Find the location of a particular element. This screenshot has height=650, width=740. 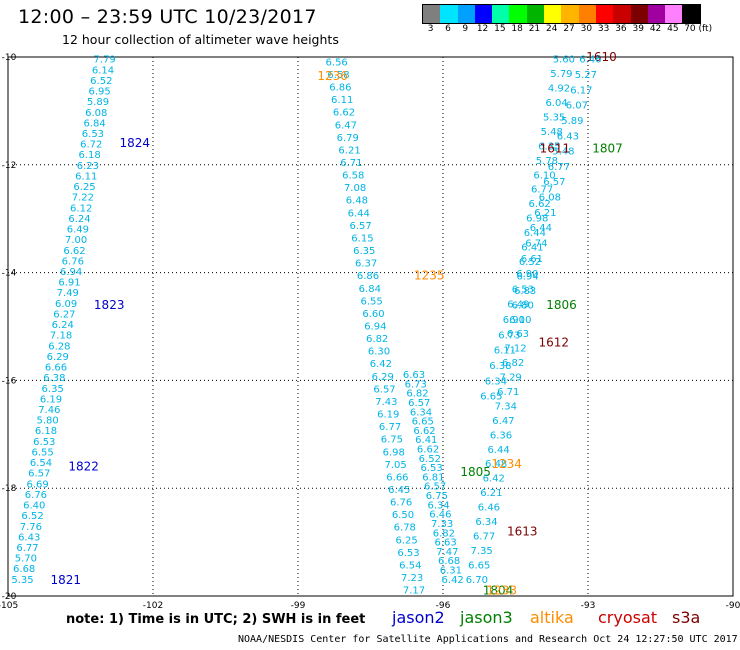

pass-time-label: 1804 is located at coordinates (498, 591).